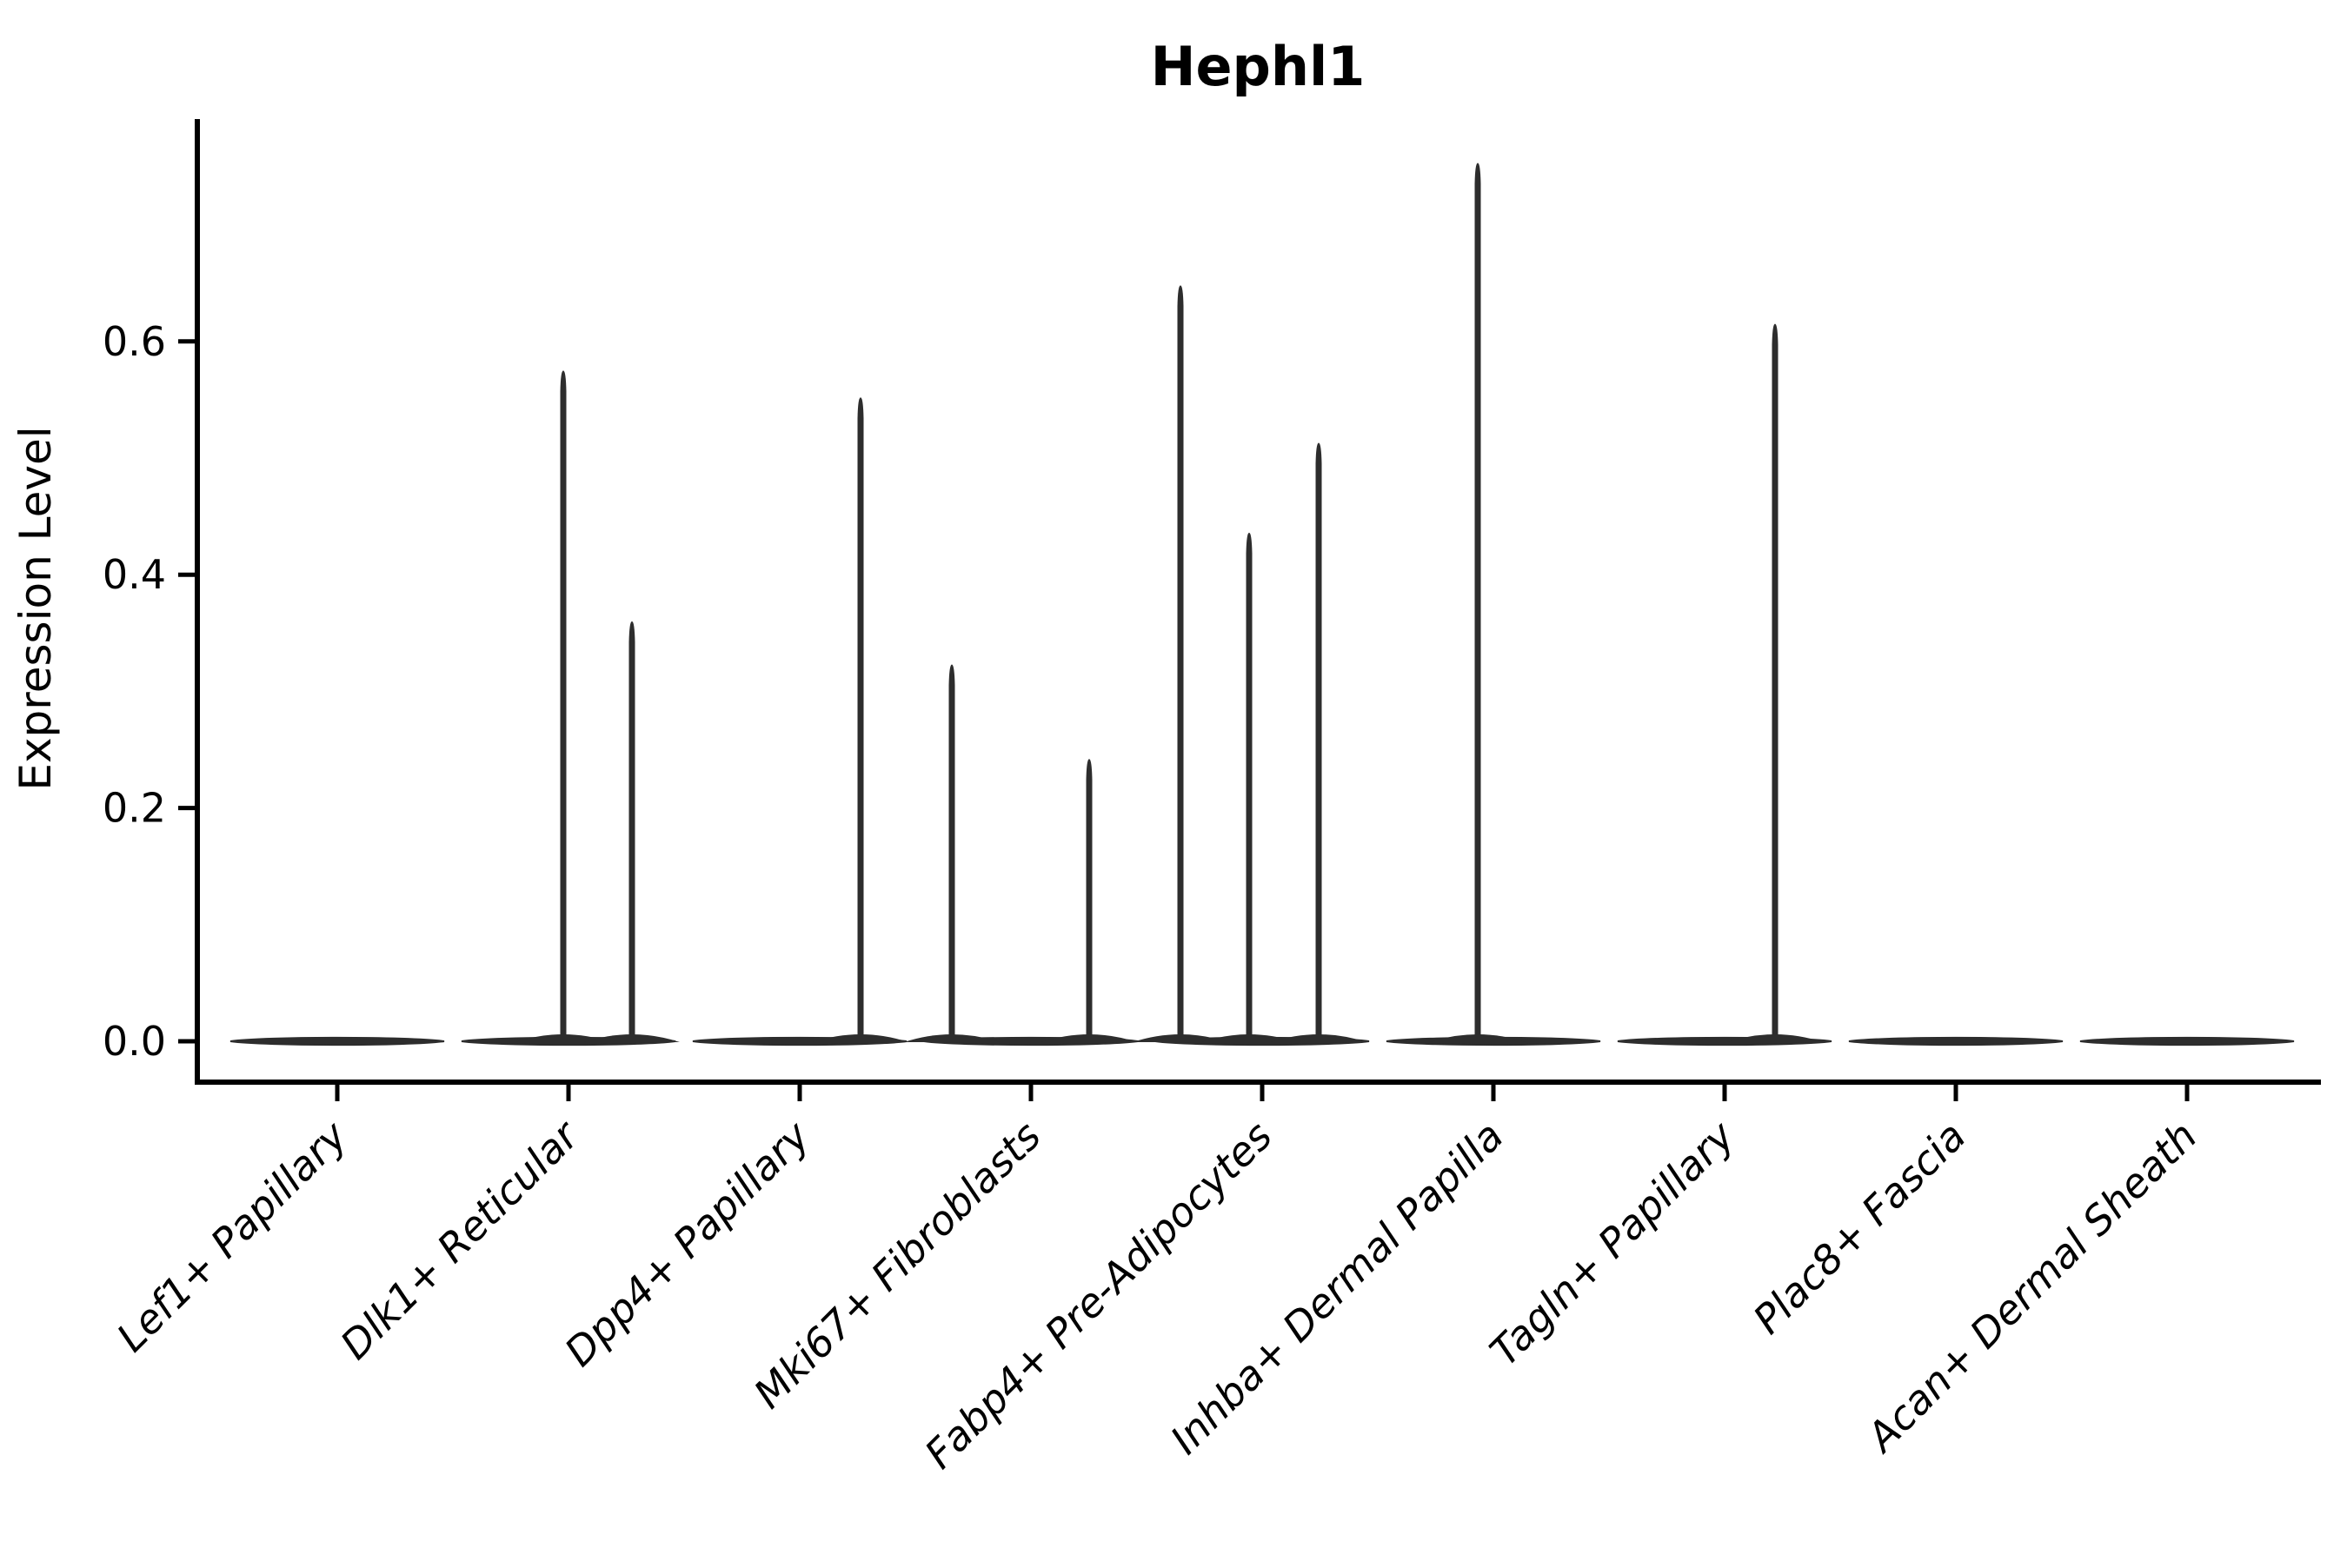 This screenshot has height=1568, width=2347. Describe the element at coordinates (687, 1243) in the screenshot. I see `x-tick-label: Dpp4+ Papillary` at that location.